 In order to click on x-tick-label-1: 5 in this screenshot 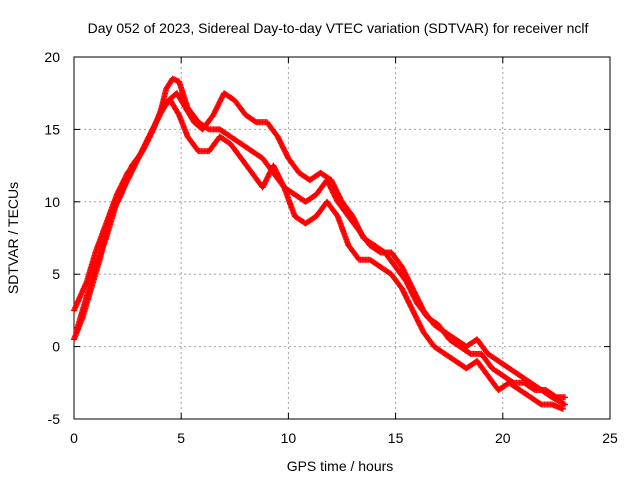, I will do `click(181, 438)`.